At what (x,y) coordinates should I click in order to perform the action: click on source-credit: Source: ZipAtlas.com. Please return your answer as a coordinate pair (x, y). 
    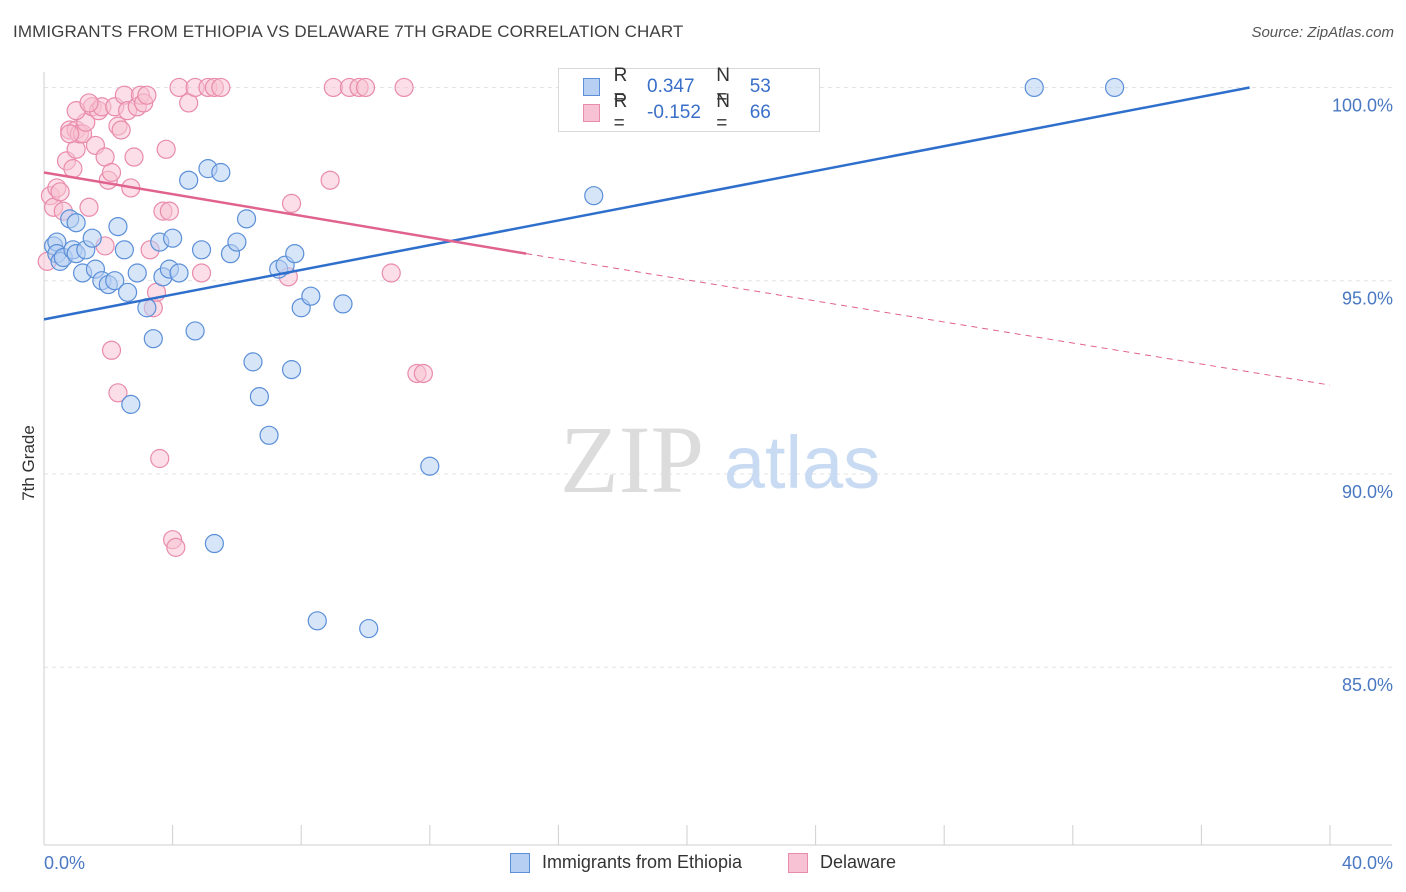
    Looking at the image, I should click on (1322, 32).